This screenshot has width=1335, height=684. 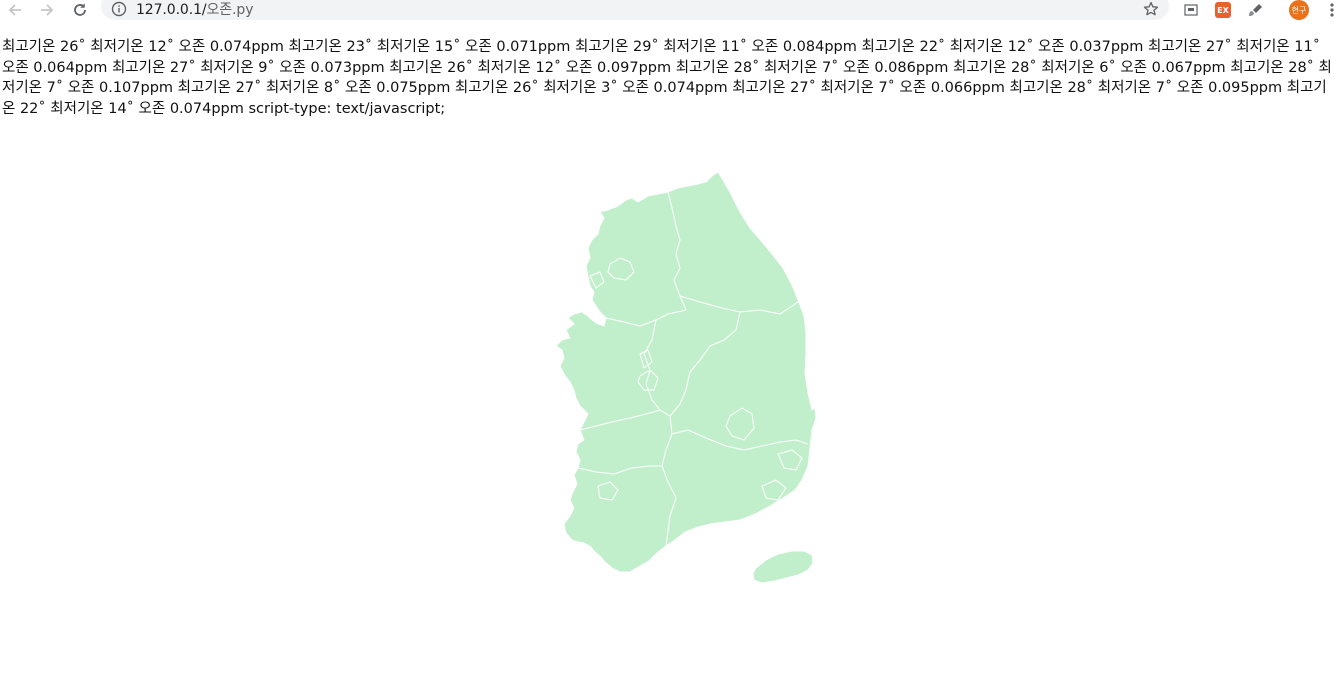 What do you see at coordinates (1151, 11) in the screenshot?
I see `bookmark-star-icon` at bounding box center [1151, 11].